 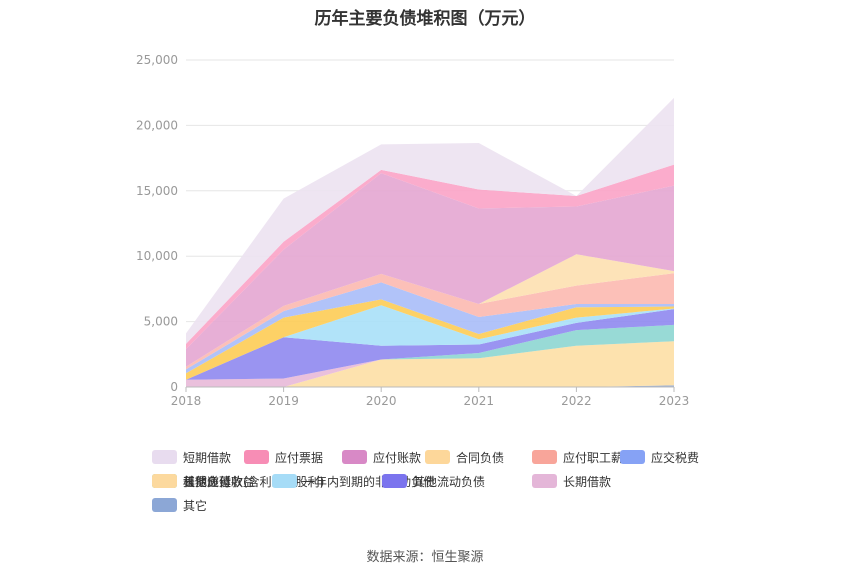 I want to click on data-source-note: 数据来源：恒生聚源, so click(x=425, y=557).